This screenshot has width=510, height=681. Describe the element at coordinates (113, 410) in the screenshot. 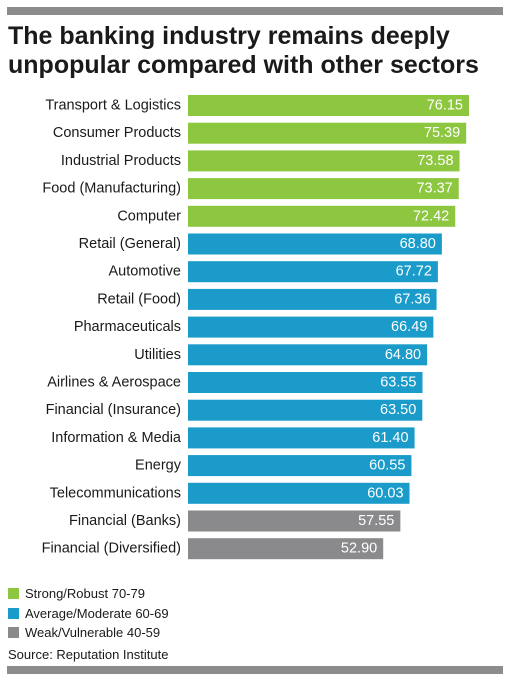

I see `category-label: Financial (Insurance)` at that location.